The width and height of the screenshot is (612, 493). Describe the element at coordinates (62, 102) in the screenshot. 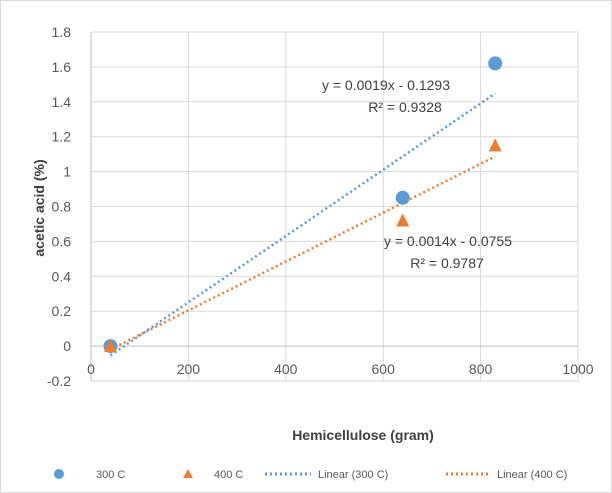

I see `y-tick-label: 1.4` at that location.